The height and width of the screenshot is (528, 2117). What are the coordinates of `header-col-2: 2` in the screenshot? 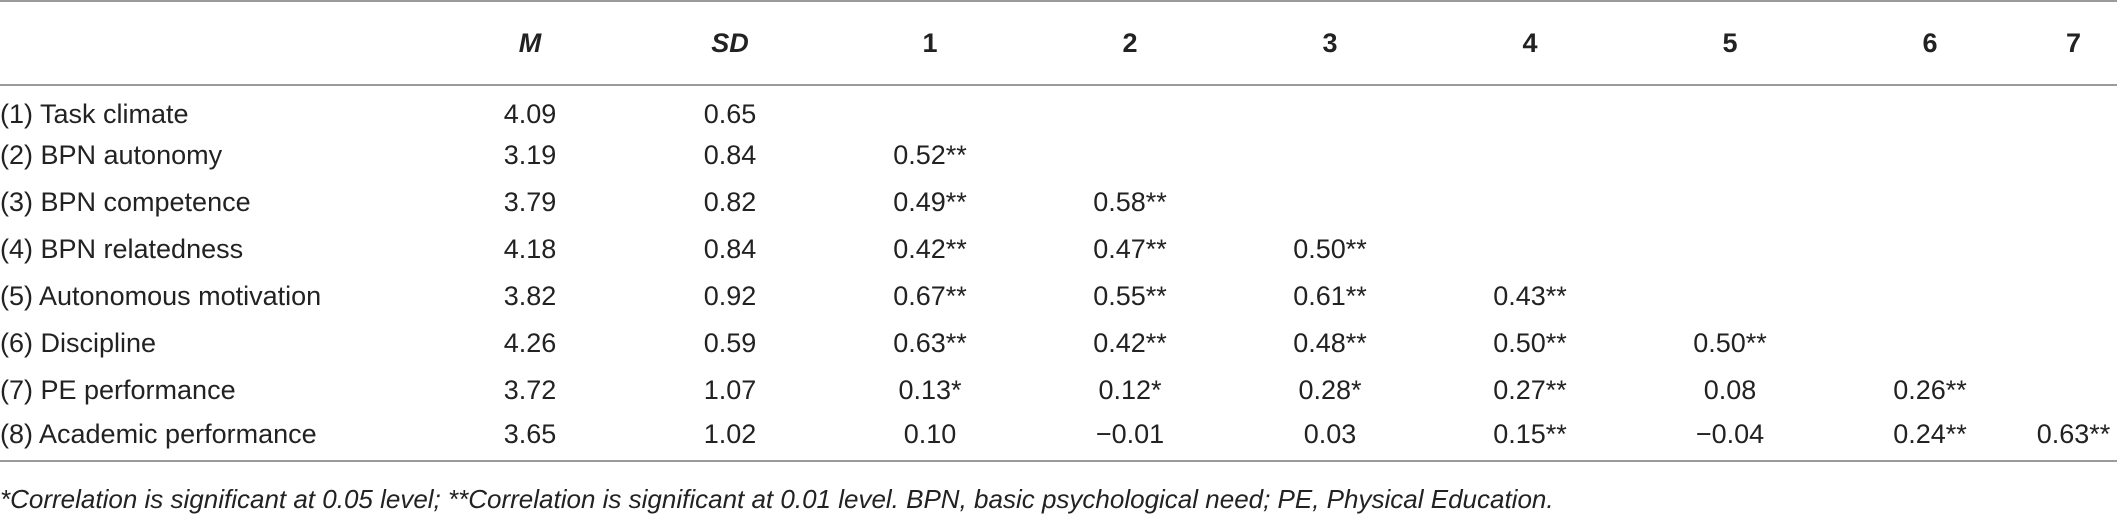 It's located at (1130, 43).